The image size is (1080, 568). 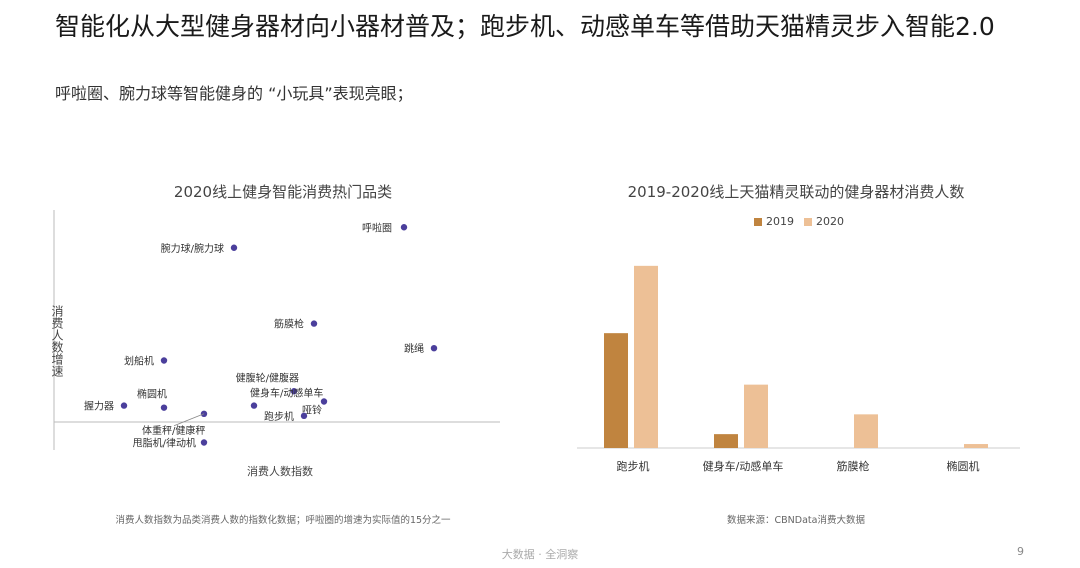 What do you see at coordinates (758, 222) in the screenshot?
I see `legend-swatch-2019` at bounding box center [758, 222].